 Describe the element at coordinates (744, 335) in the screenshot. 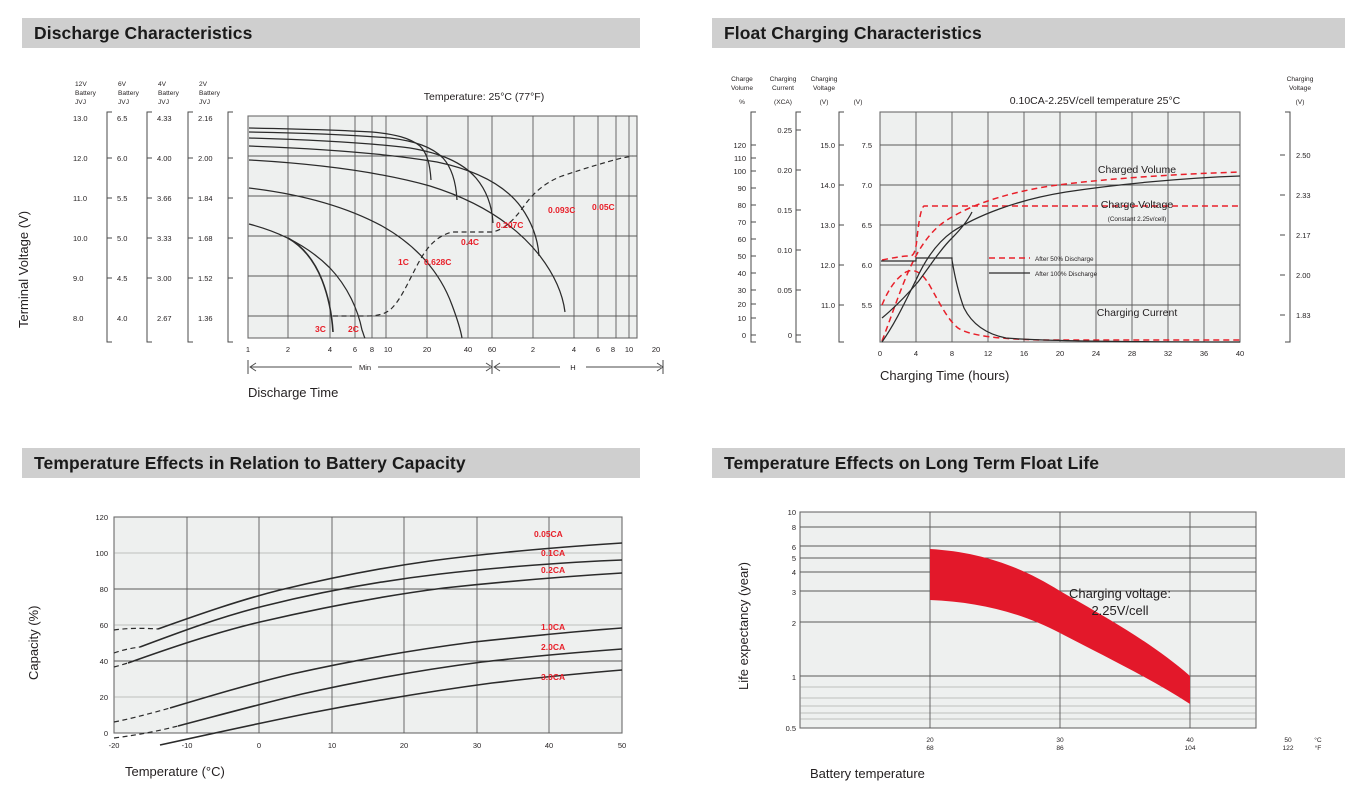

I see `tick: 0` at that location.